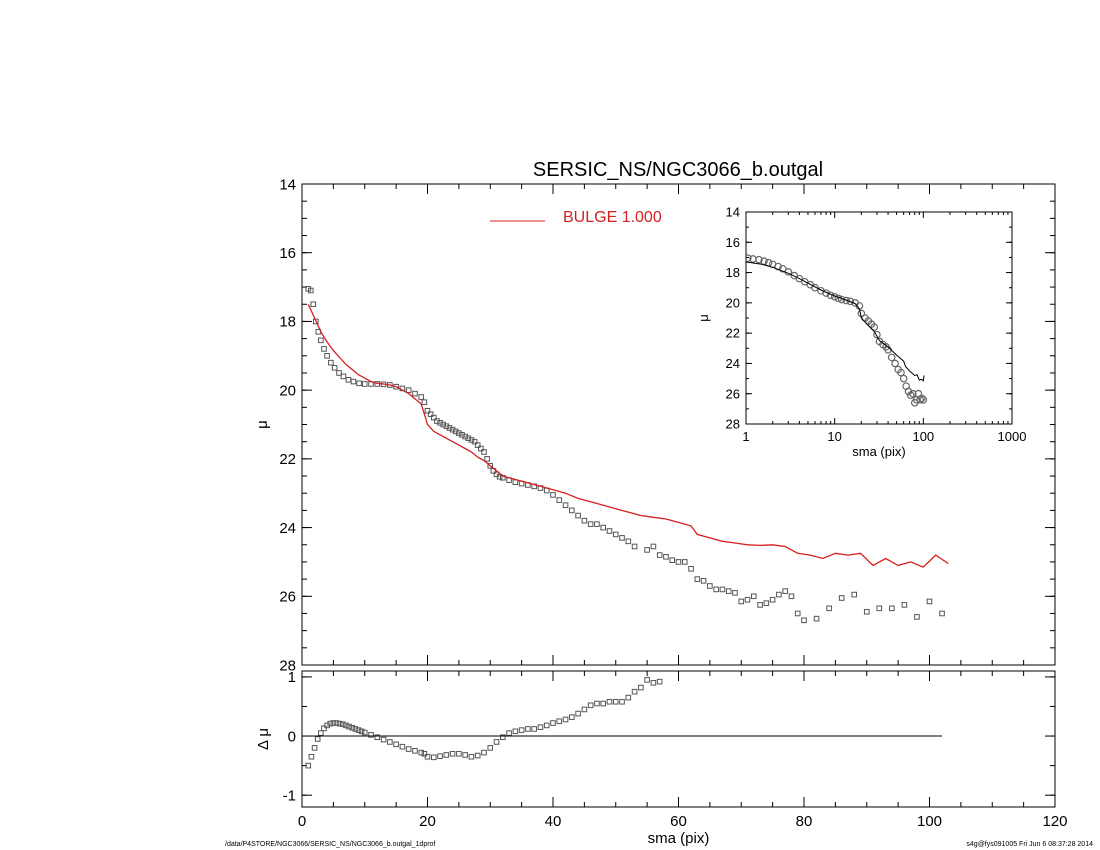 The height and width of the screenshot is (850, 1100). Describe the element at coordinates (679, 838) in the screenshot. I see `x-axis-label: sma (pix)` at that location.